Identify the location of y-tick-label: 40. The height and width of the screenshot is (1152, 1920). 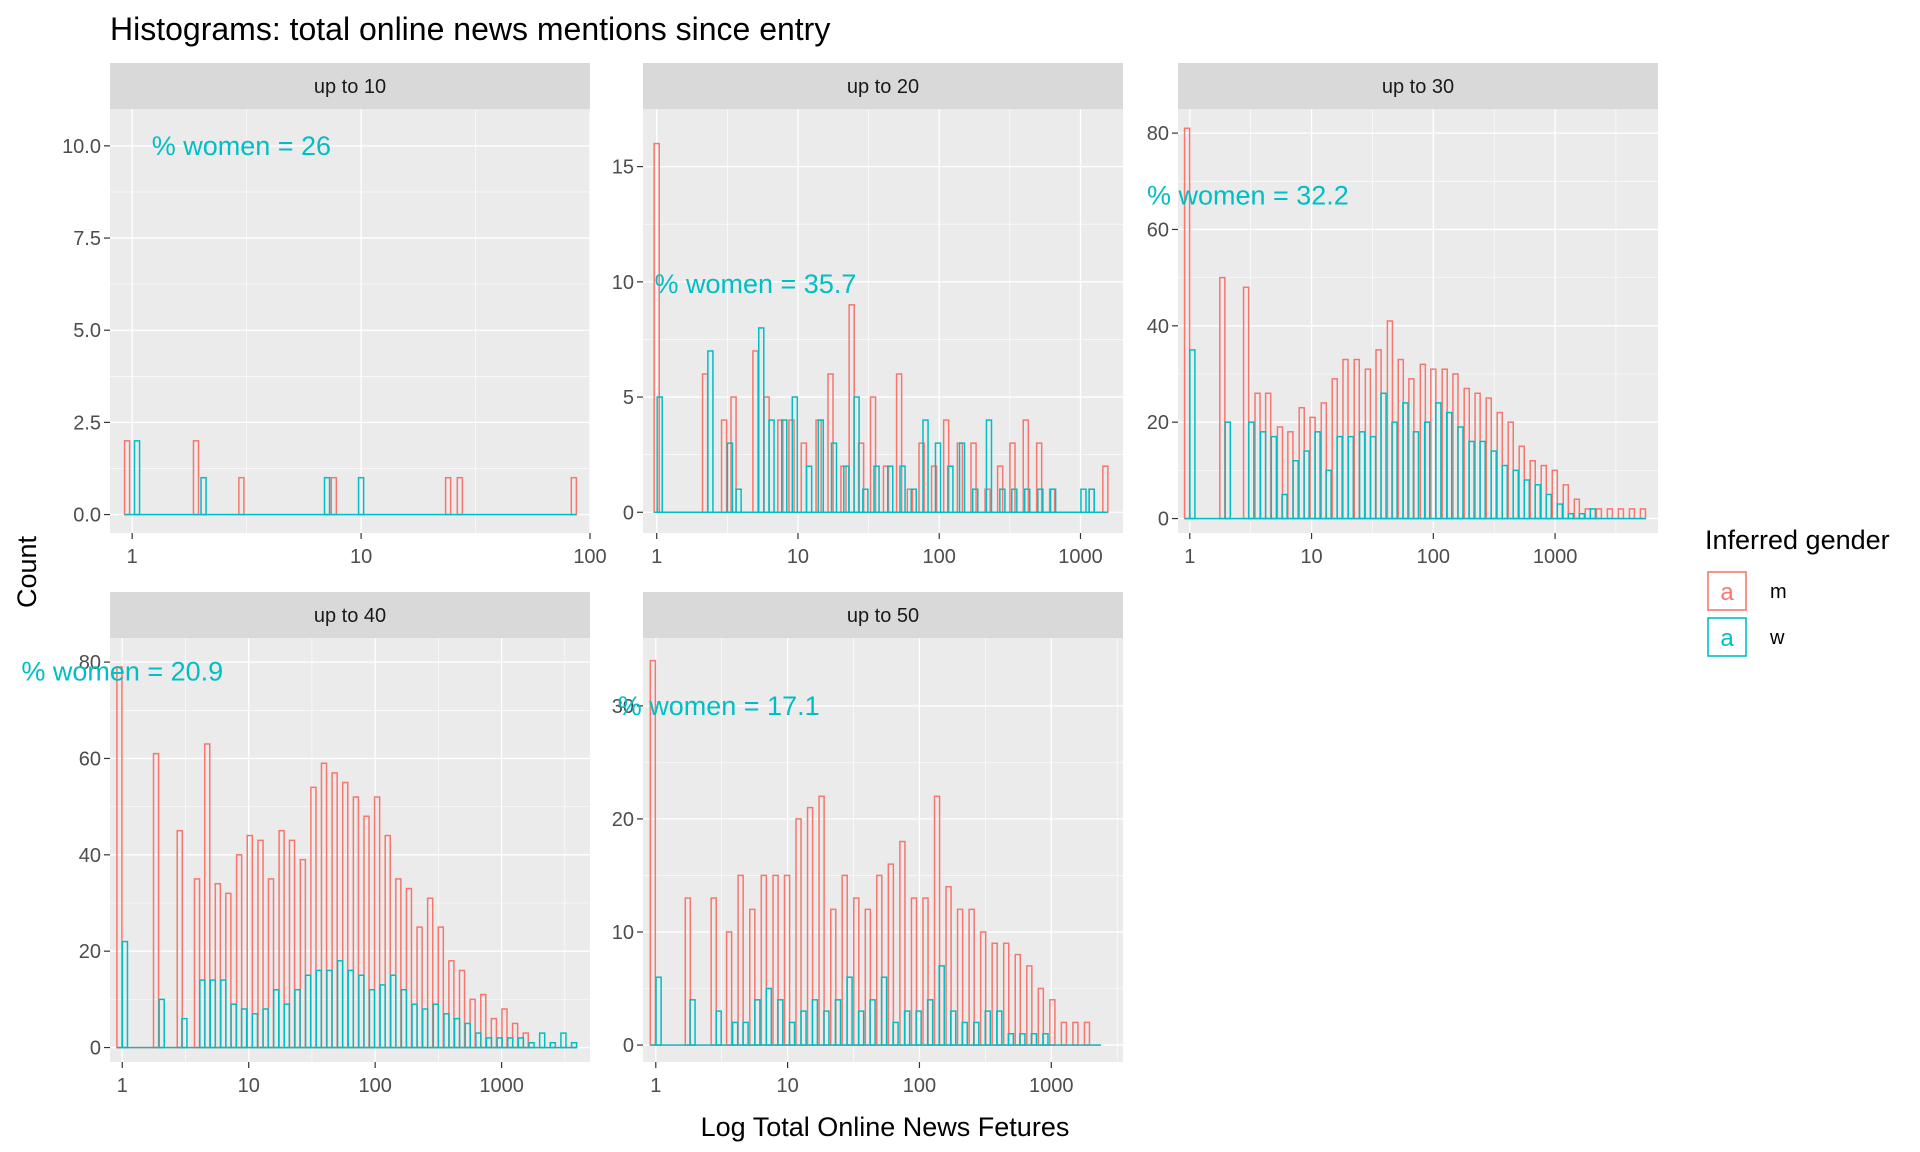
(1158, 327).